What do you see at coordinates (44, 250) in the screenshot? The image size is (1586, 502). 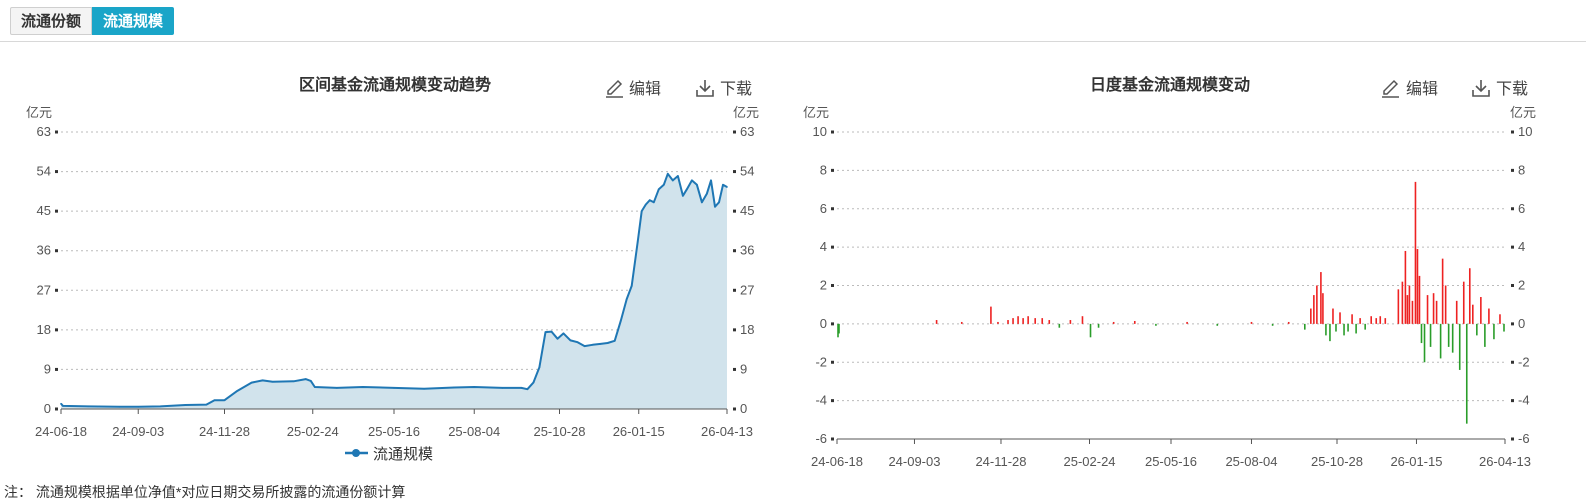 I see `y-tick-label-left: 36` at bounding box center [44, 250].